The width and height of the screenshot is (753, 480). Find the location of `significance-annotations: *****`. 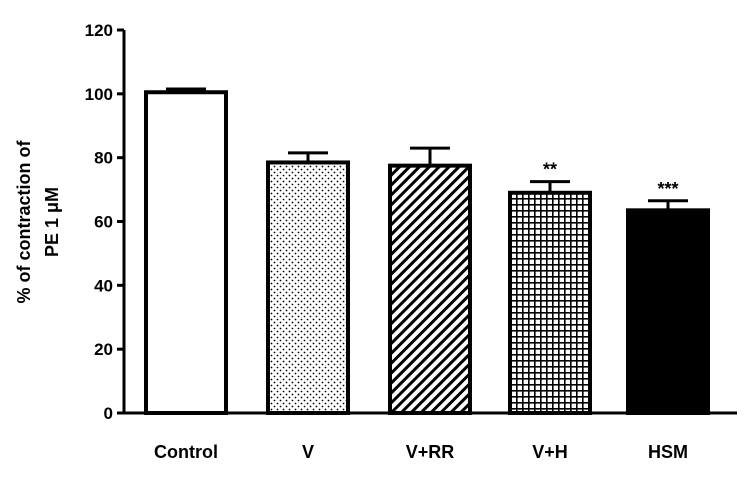

significance-annotations: ***** is located at coordinates (611, 179).